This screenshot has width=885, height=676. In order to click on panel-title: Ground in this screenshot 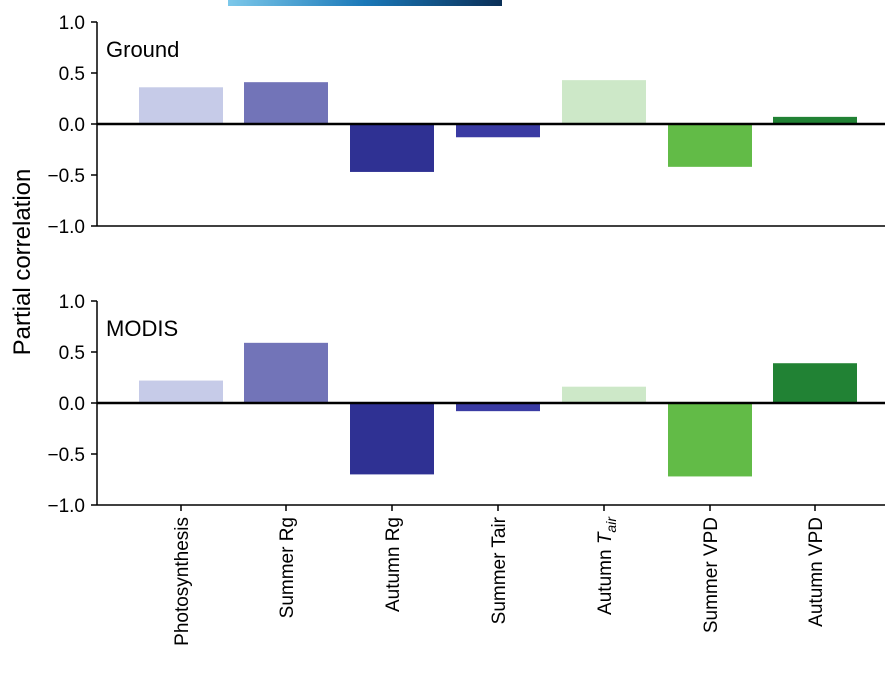, I will do `click(142, 49)`.